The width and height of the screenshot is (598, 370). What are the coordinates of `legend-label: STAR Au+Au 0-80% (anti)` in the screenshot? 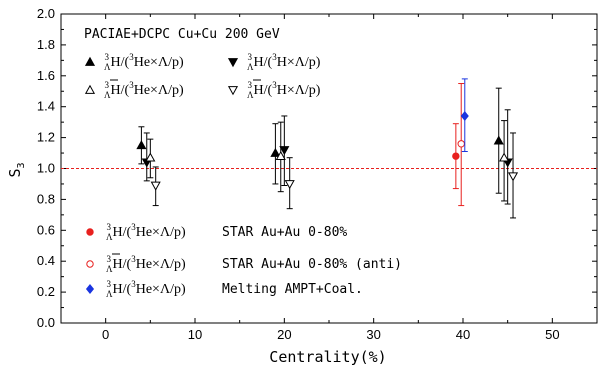 It's located at (312, 264).